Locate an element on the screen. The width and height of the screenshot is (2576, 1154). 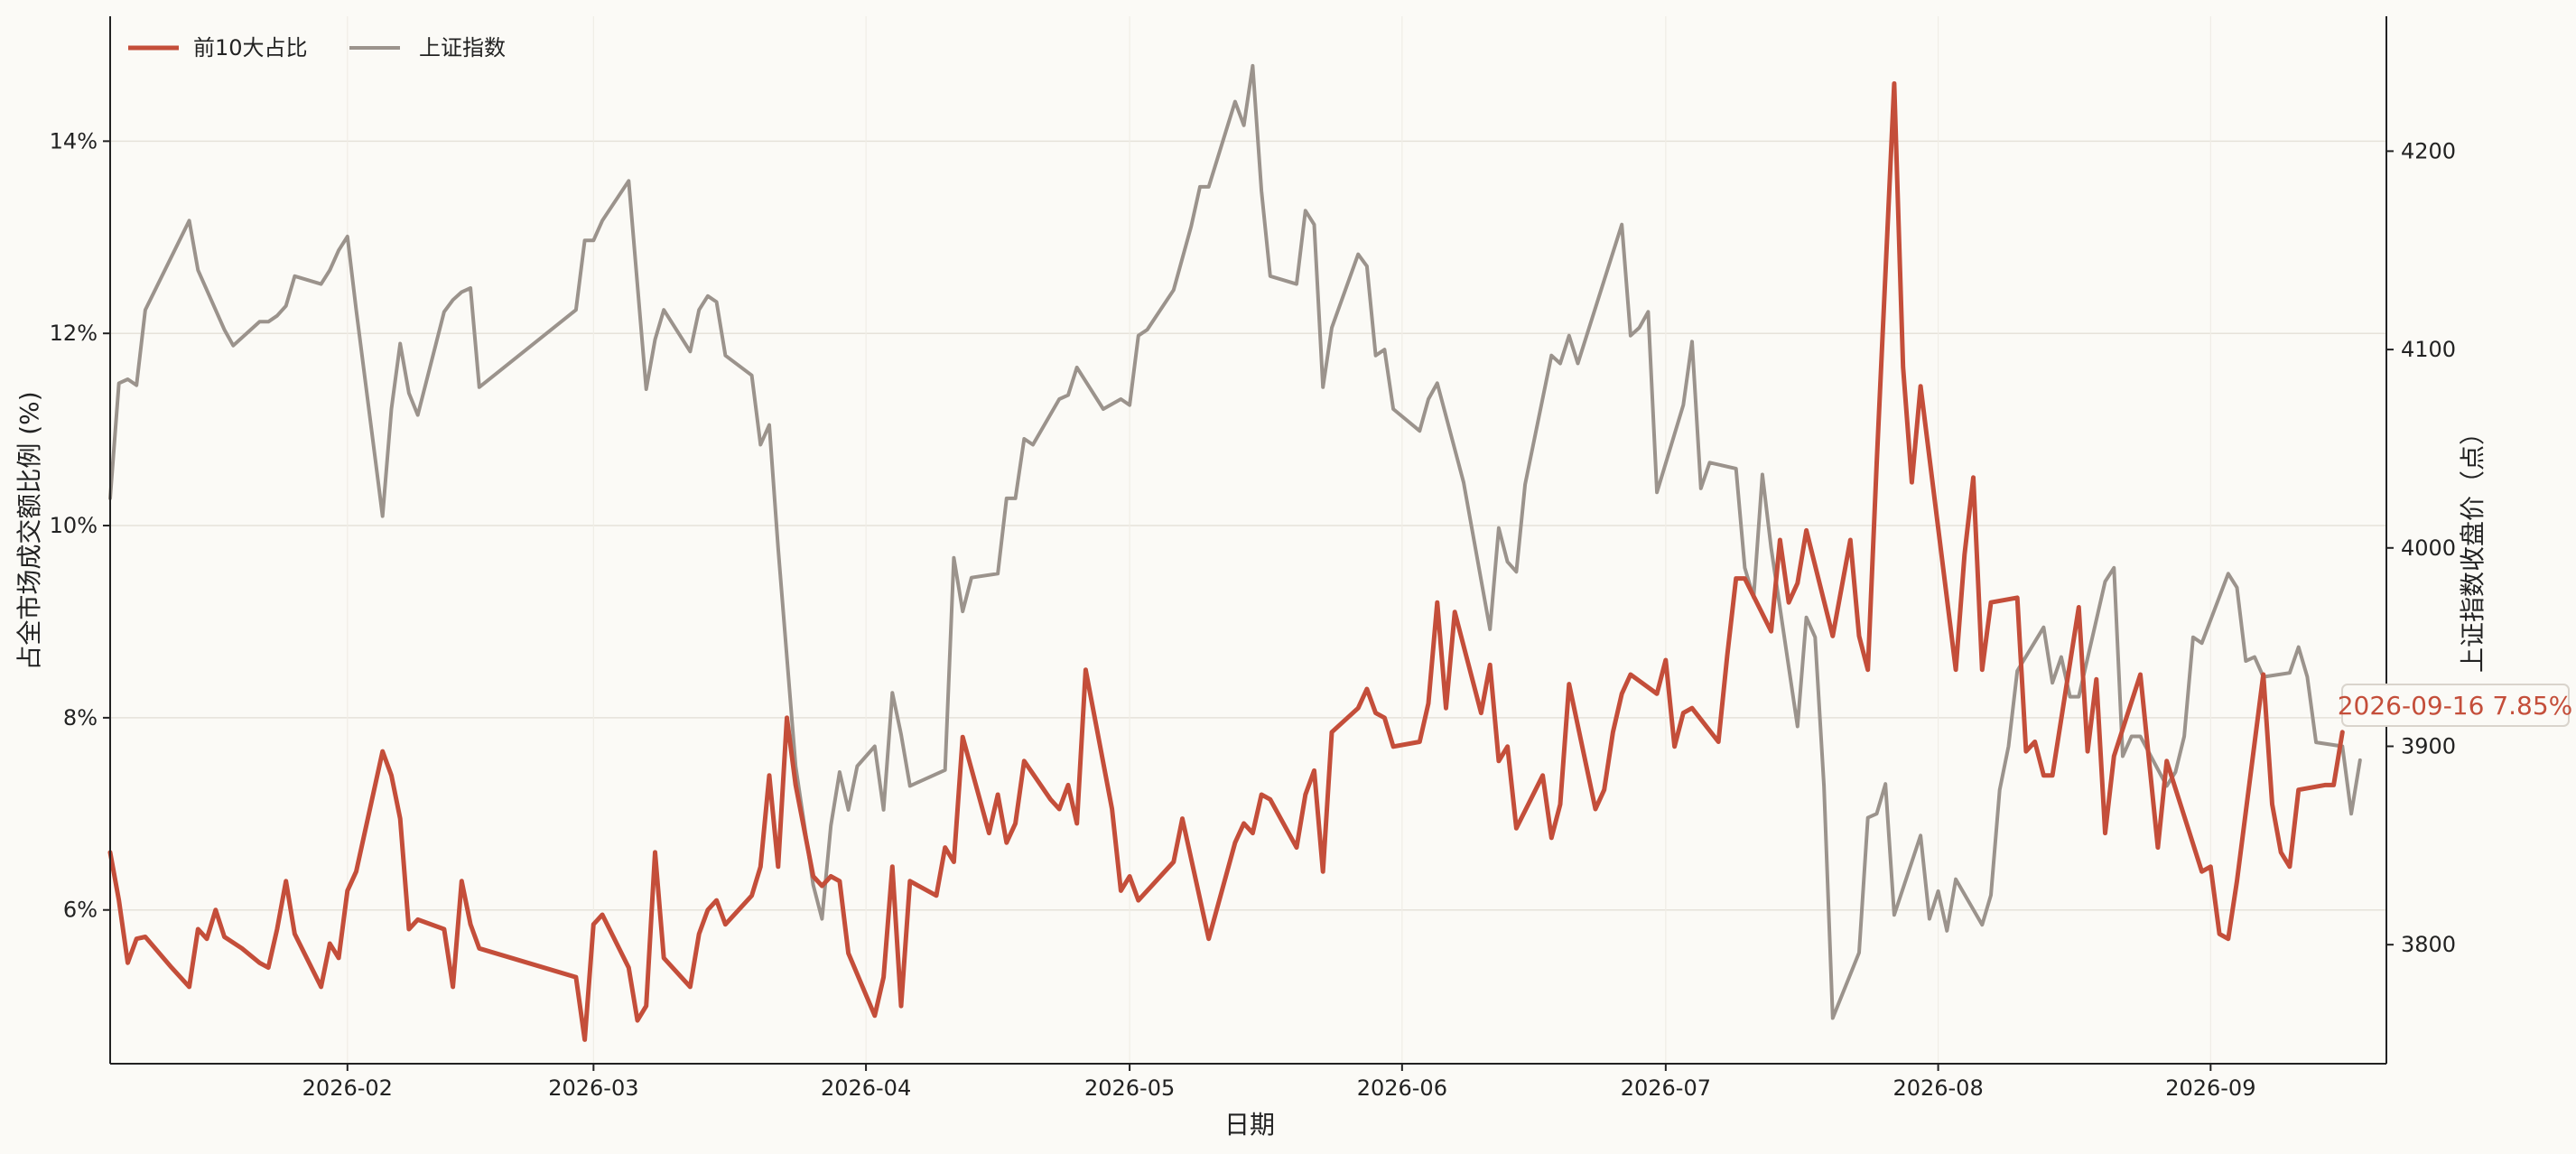
legend: 前10大占比 上证指数 is located at coordinates (317, 47).